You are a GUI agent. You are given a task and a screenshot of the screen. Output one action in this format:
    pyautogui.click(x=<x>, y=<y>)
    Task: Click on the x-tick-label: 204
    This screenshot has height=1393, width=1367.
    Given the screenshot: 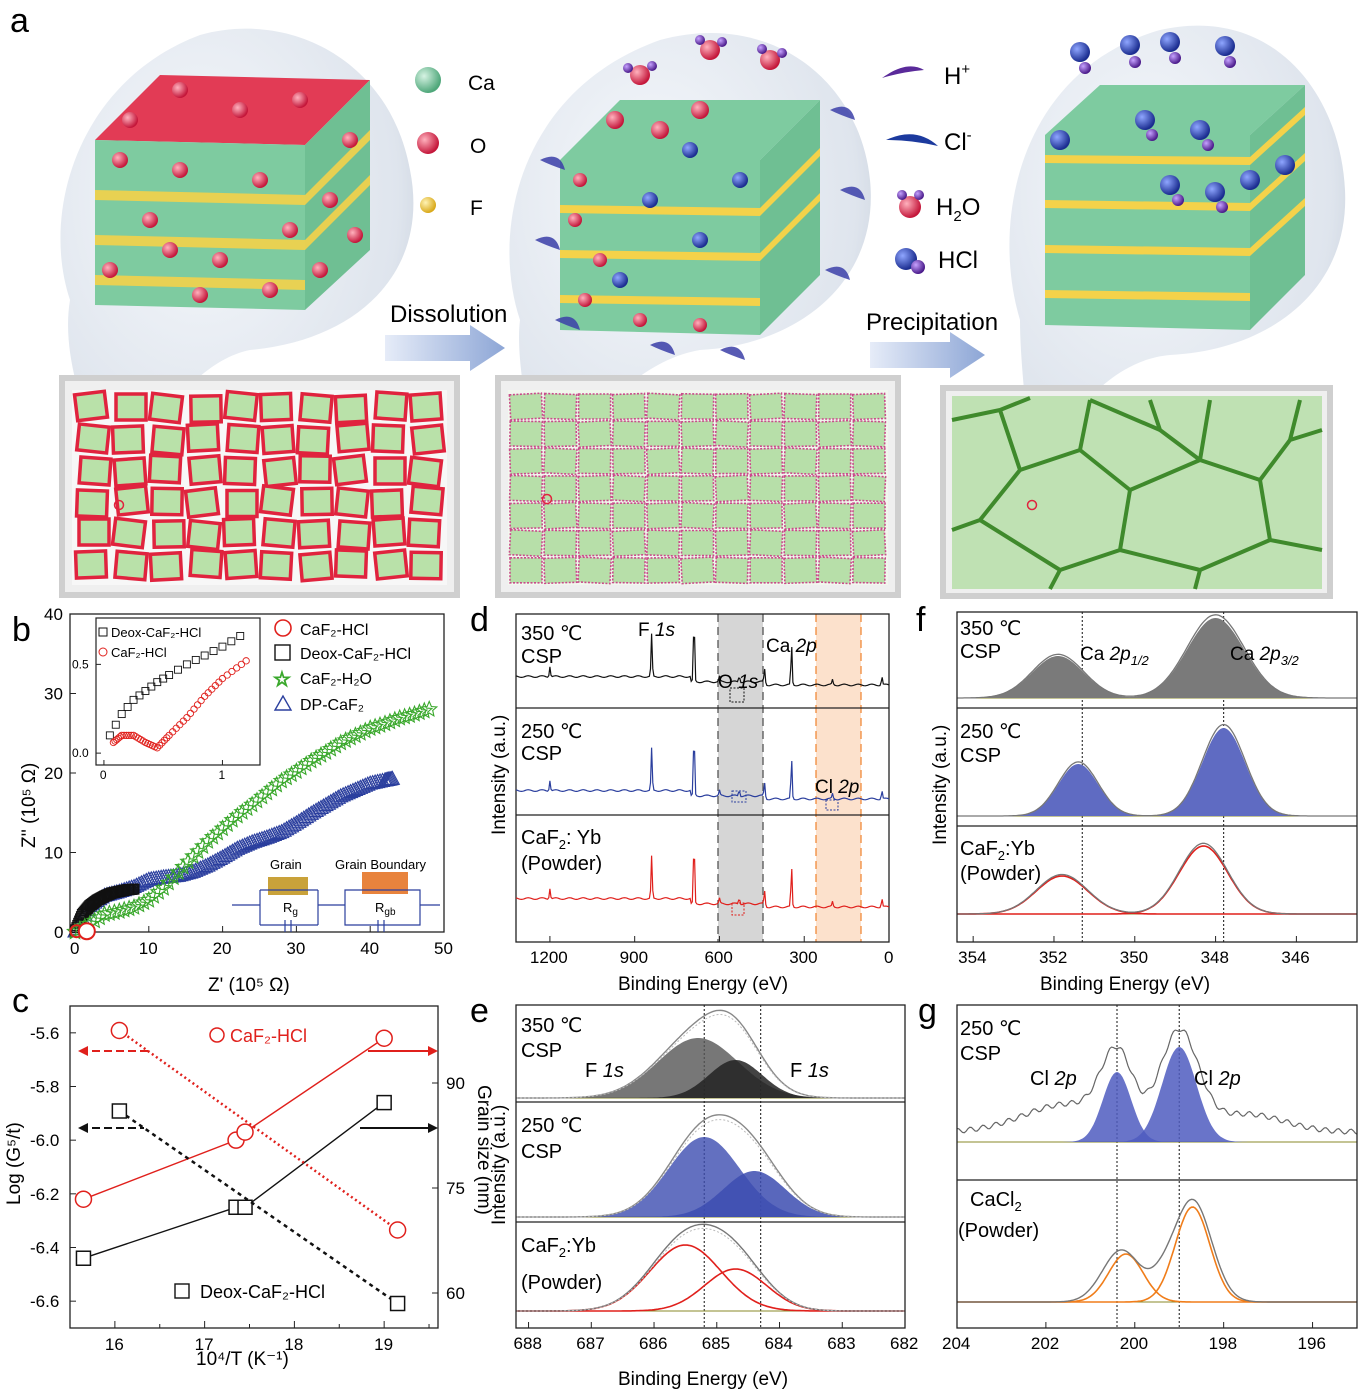 What is the action you would take?
    pyautogui.click(x=956, y=1343)
    